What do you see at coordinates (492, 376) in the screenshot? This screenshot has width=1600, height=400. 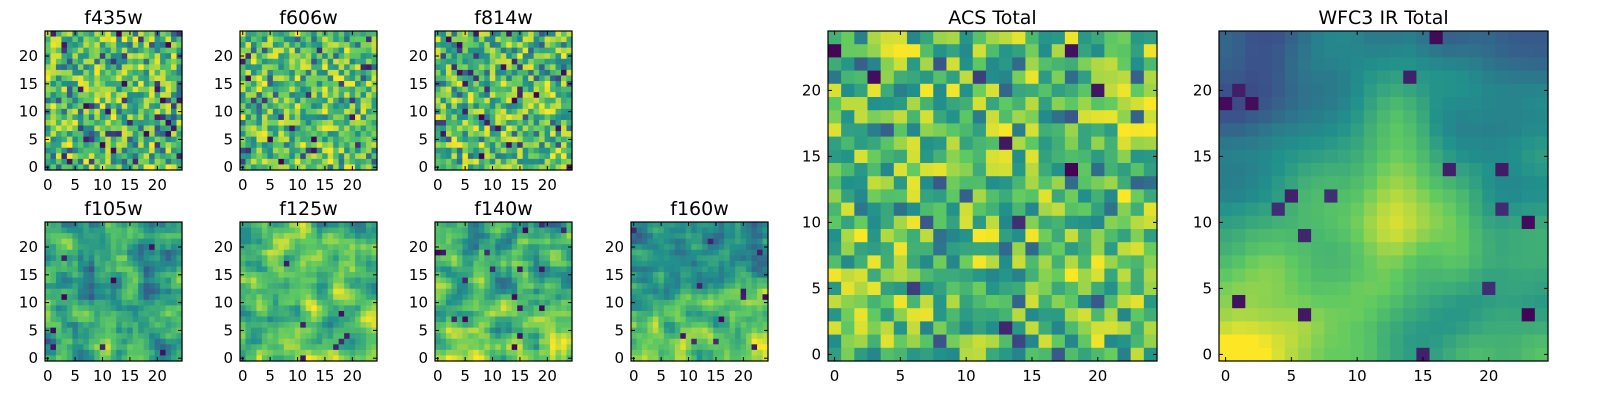 I see `x-tick-label: 10` at bounding box center [492, 376].